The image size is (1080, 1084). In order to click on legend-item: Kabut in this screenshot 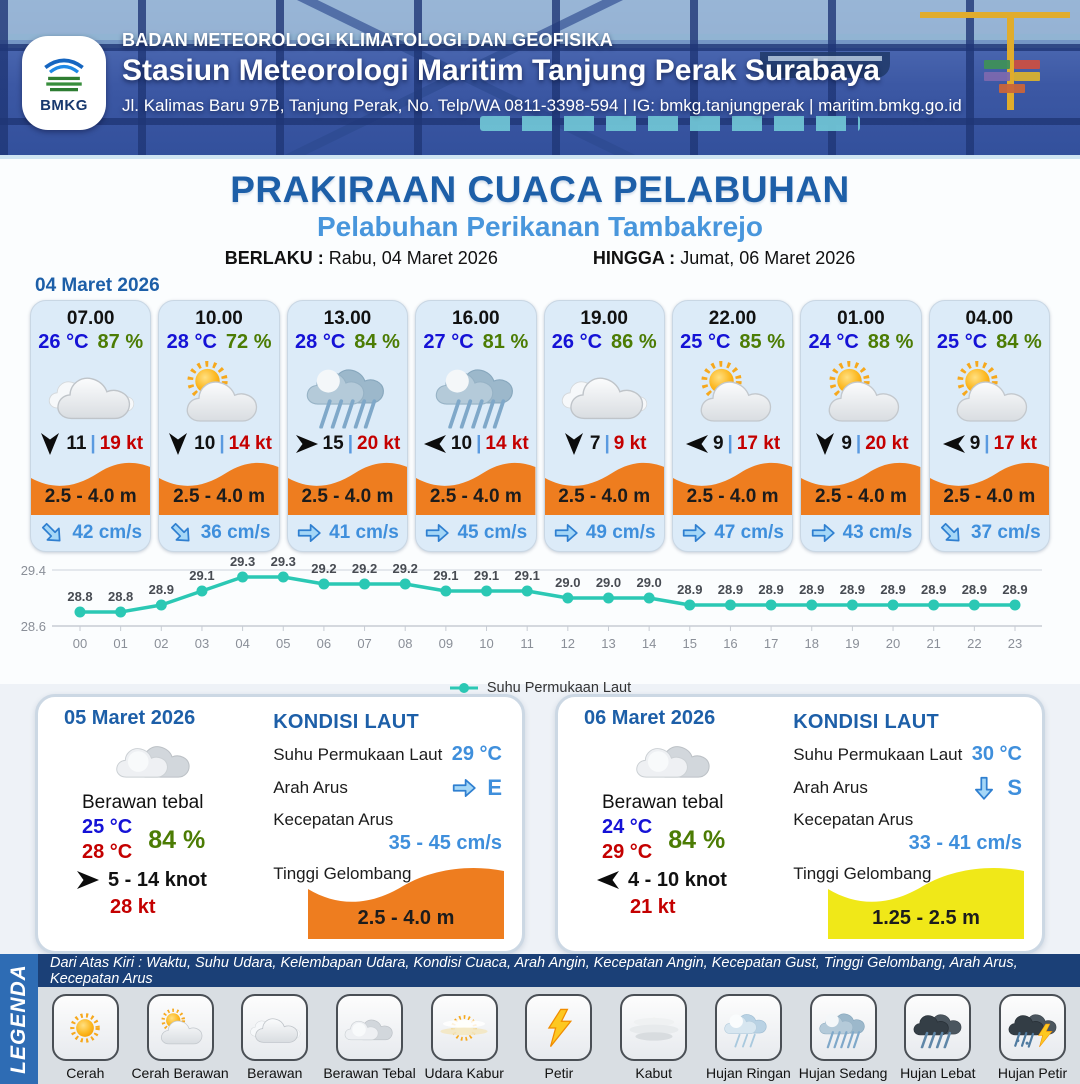, I will do `click(654, 1037)`.